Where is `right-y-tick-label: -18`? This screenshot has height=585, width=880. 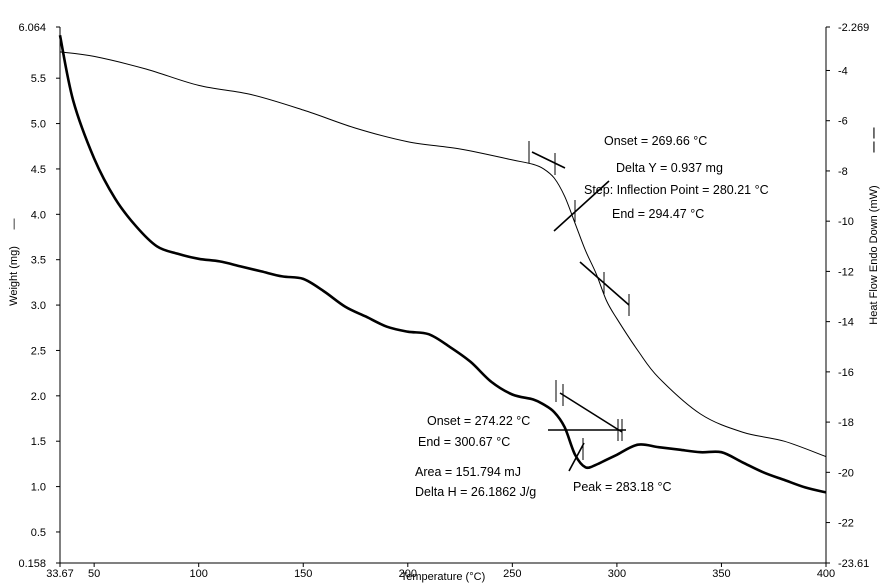
right-y-tick-label: -18 is located at coordinates (846, 423).